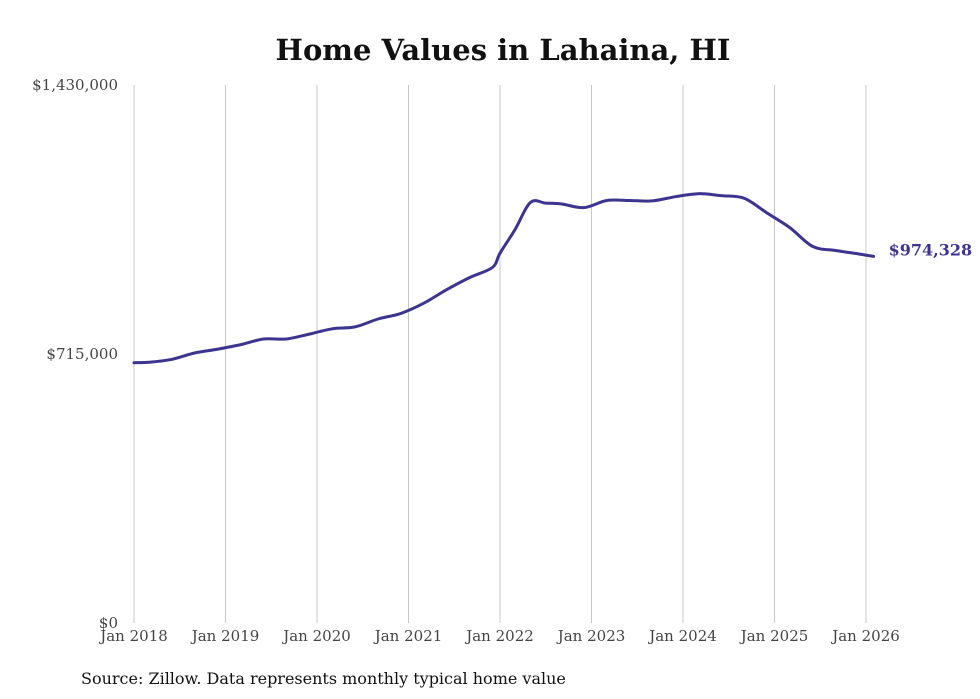  What do you see at coordinates (75, 85) in the screenshot?
I see `y-tick-label: $1,430,000` at bounding box center [75, 85].